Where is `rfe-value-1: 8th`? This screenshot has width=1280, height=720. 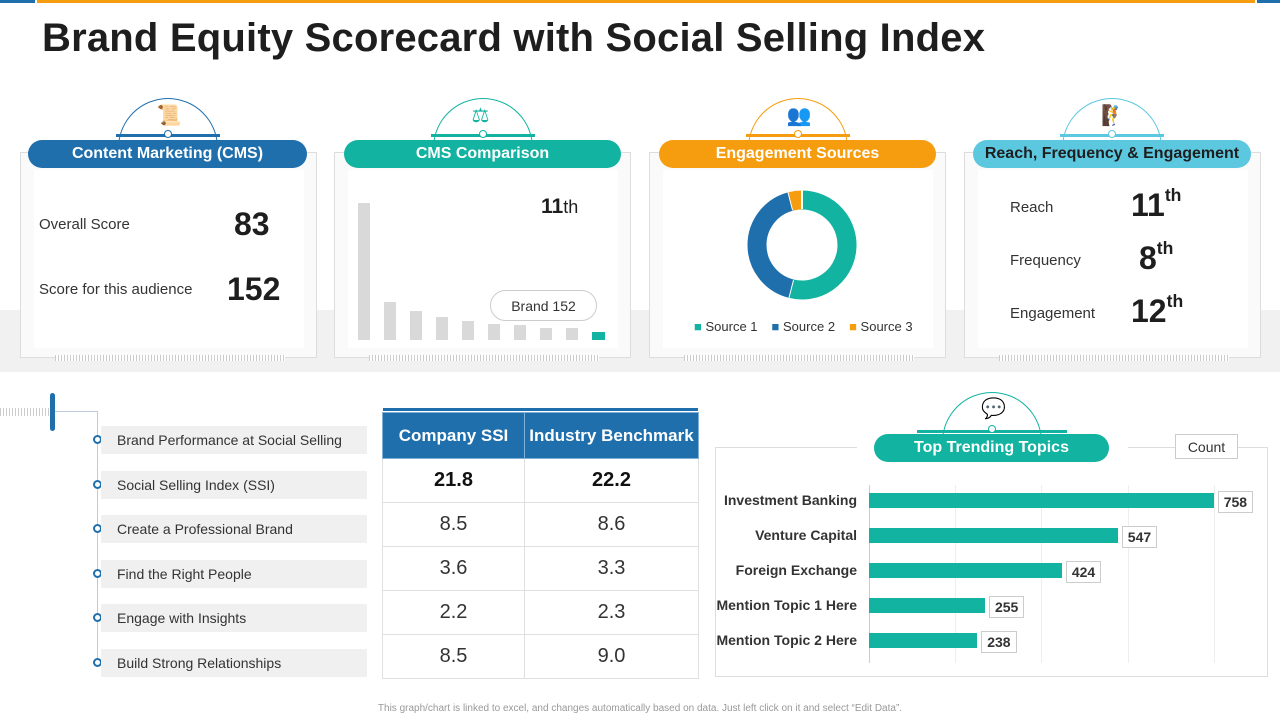
rfe-value-1: 8th is located at coordinates (1156, 257).